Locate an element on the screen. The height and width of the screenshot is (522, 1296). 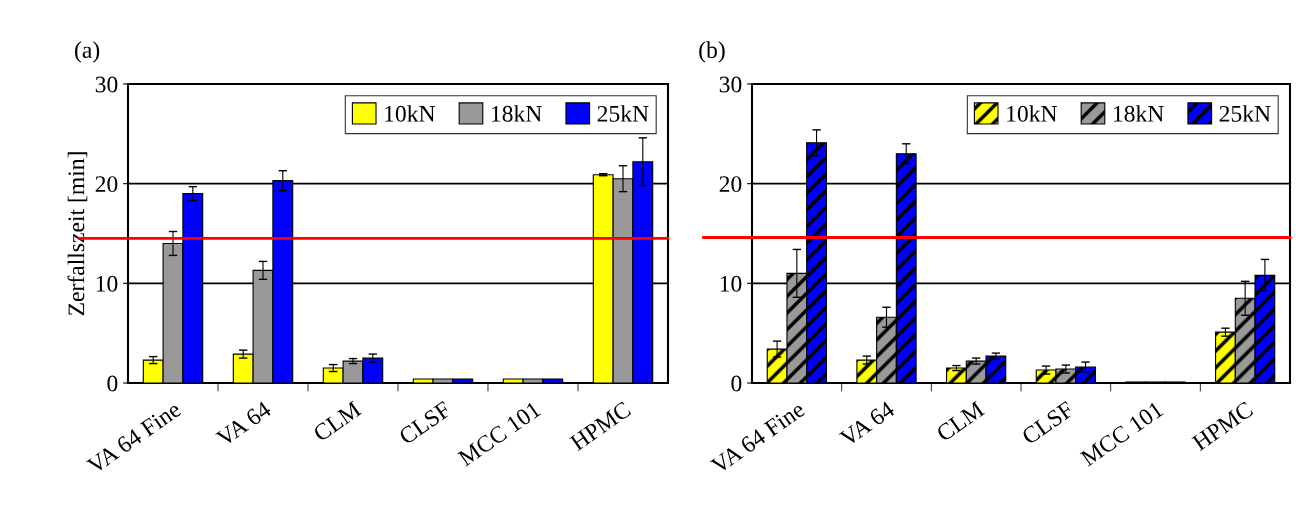
y-axis-title: Zerfallszeit [min] is located at coordinates (77, 234).